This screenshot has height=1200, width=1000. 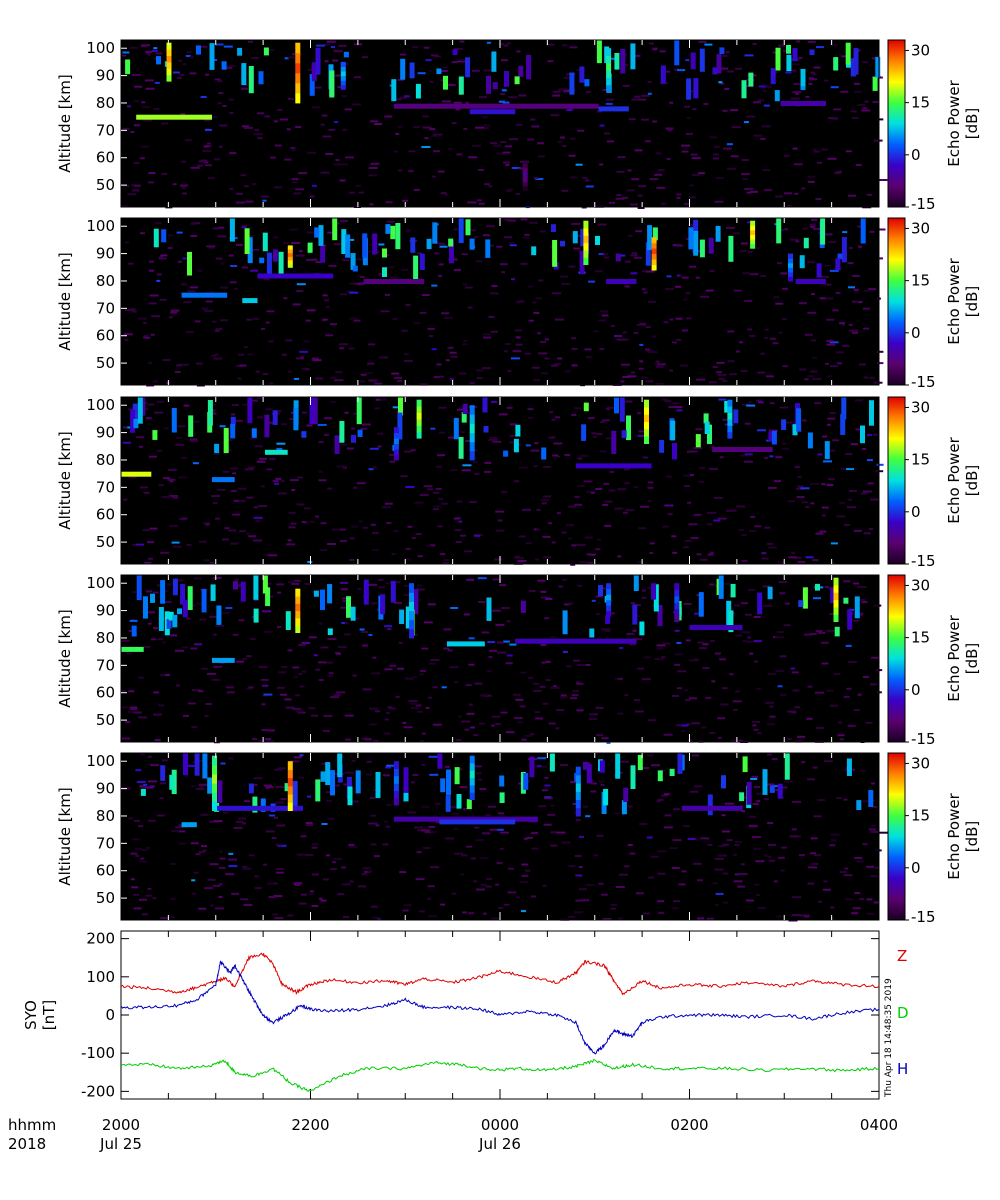 What do you see at coordinates (803, 103) in the screenshot?
I see `echo-layer` at bounding box center [803, 103].